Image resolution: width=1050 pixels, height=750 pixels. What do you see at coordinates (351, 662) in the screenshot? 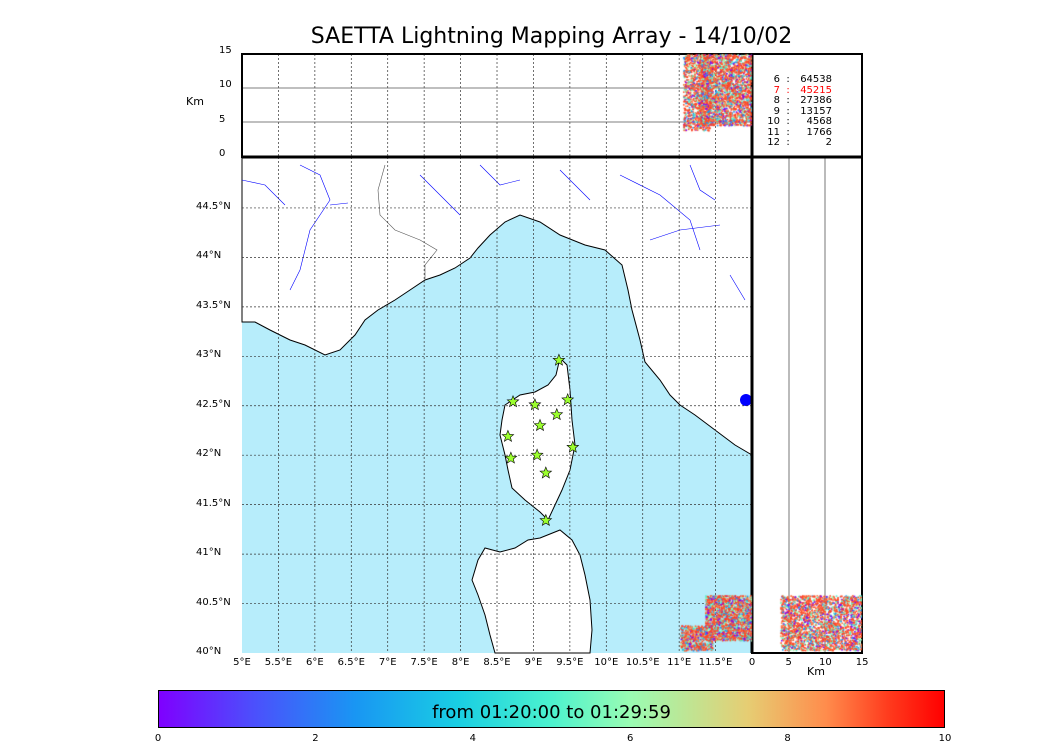
I see `lon-tick-label: 6.5°E` at bounding box center [351, 662].